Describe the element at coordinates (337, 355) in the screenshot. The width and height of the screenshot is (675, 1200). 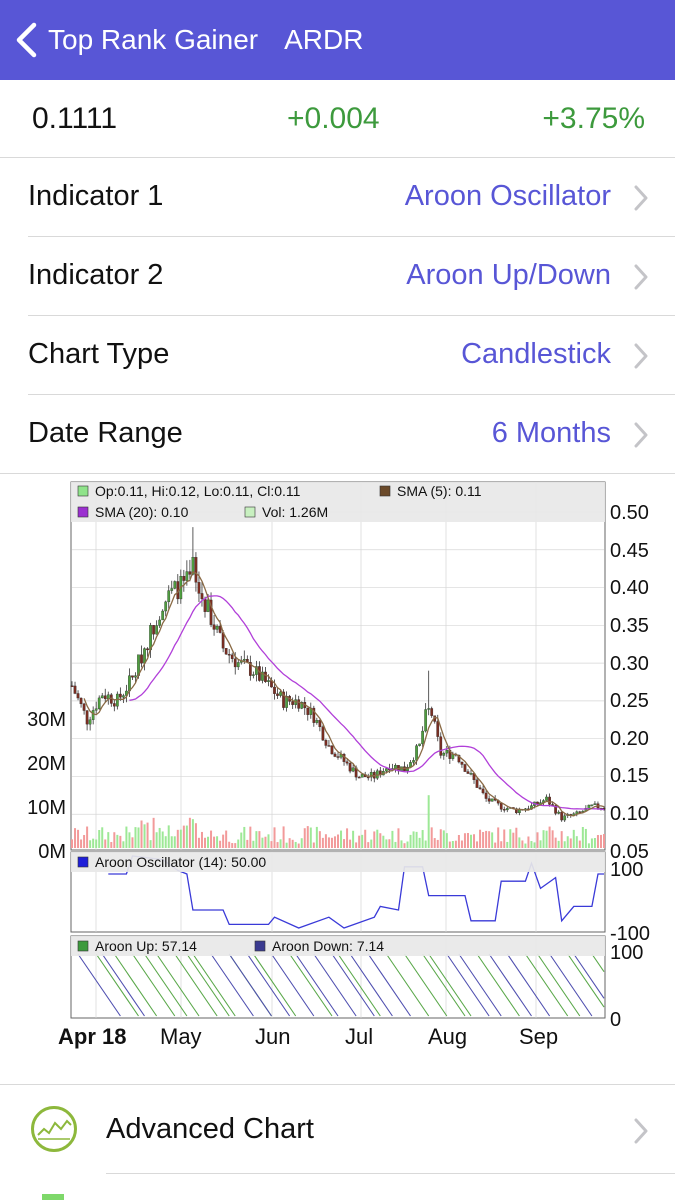
I see `setting-chart-type: Chart Type Candlestick` at that location.